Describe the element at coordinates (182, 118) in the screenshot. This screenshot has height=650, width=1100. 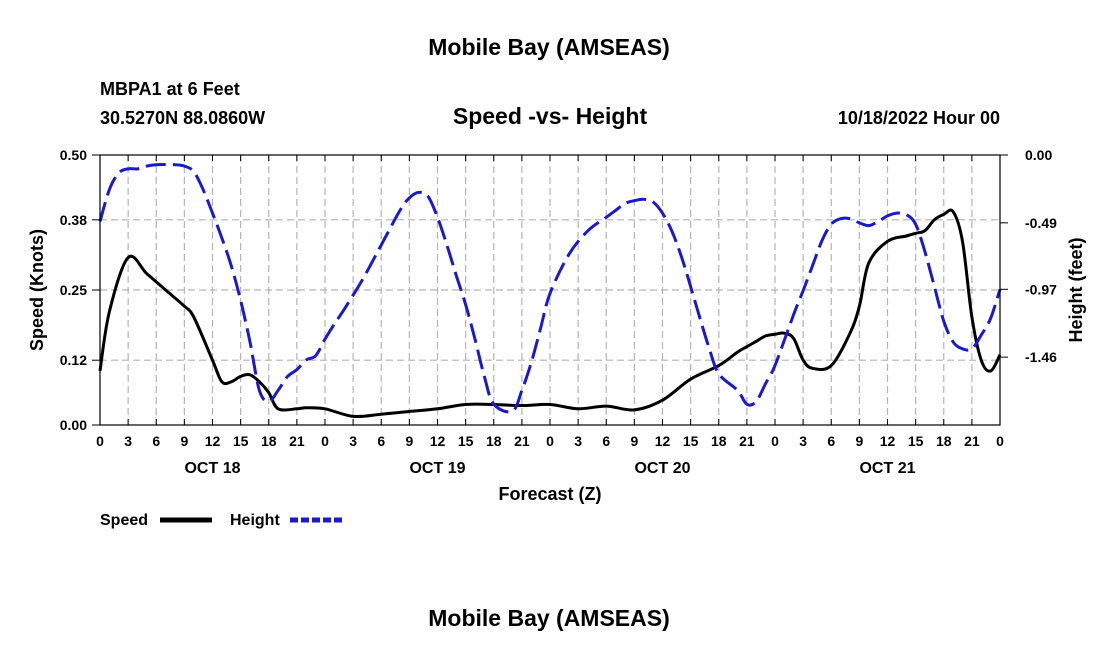
I see `coords-label: 30.5270N 88.0860W` at that location.